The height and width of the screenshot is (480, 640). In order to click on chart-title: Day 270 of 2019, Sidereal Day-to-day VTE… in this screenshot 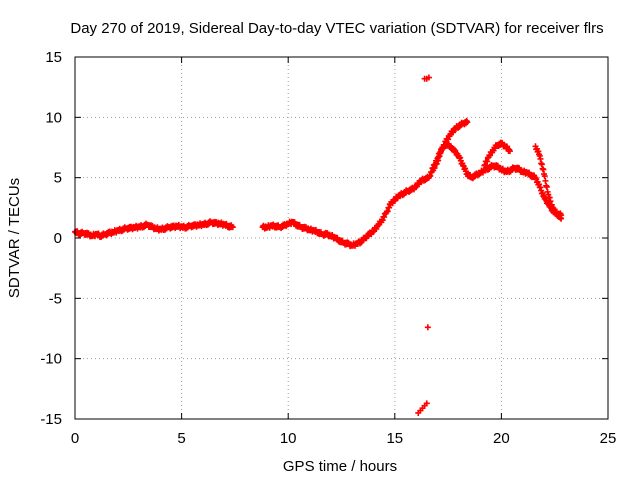, I will do `click(336, 28)`.